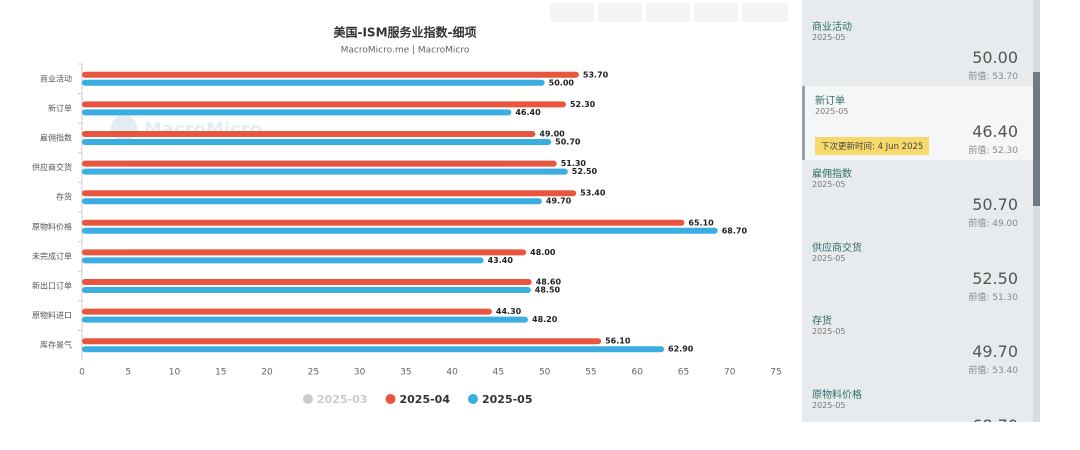 Image resolution: width=1080 pixels, height=450 pixels. I want to click on toolbar, so click(669, 12).